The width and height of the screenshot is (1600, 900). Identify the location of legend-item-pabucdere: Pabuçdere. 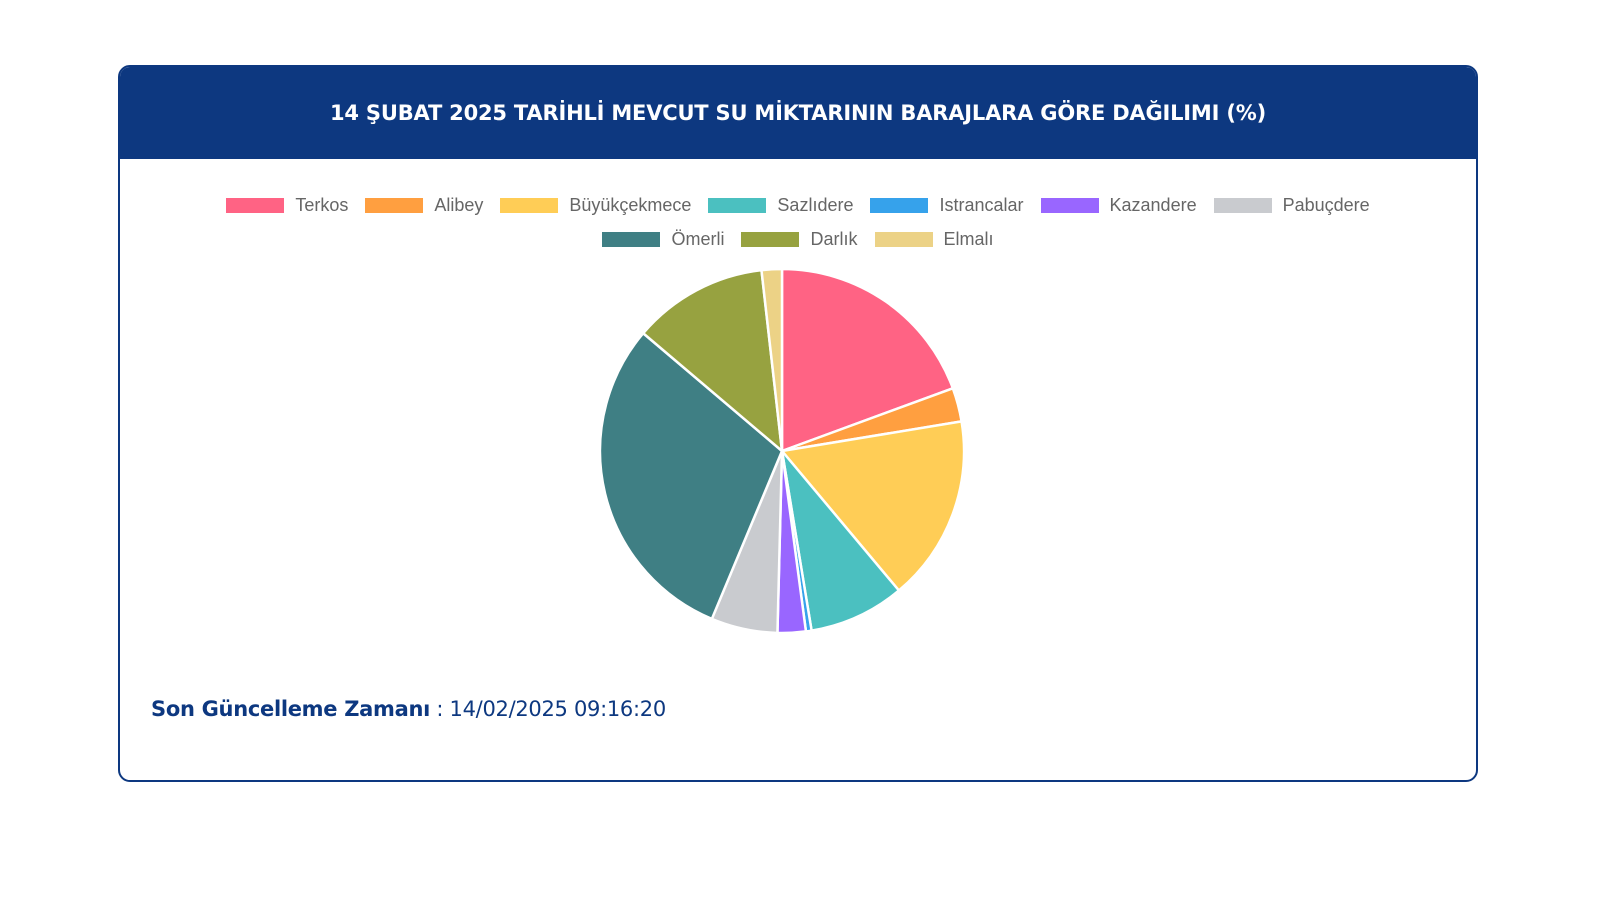
(1291, 204).